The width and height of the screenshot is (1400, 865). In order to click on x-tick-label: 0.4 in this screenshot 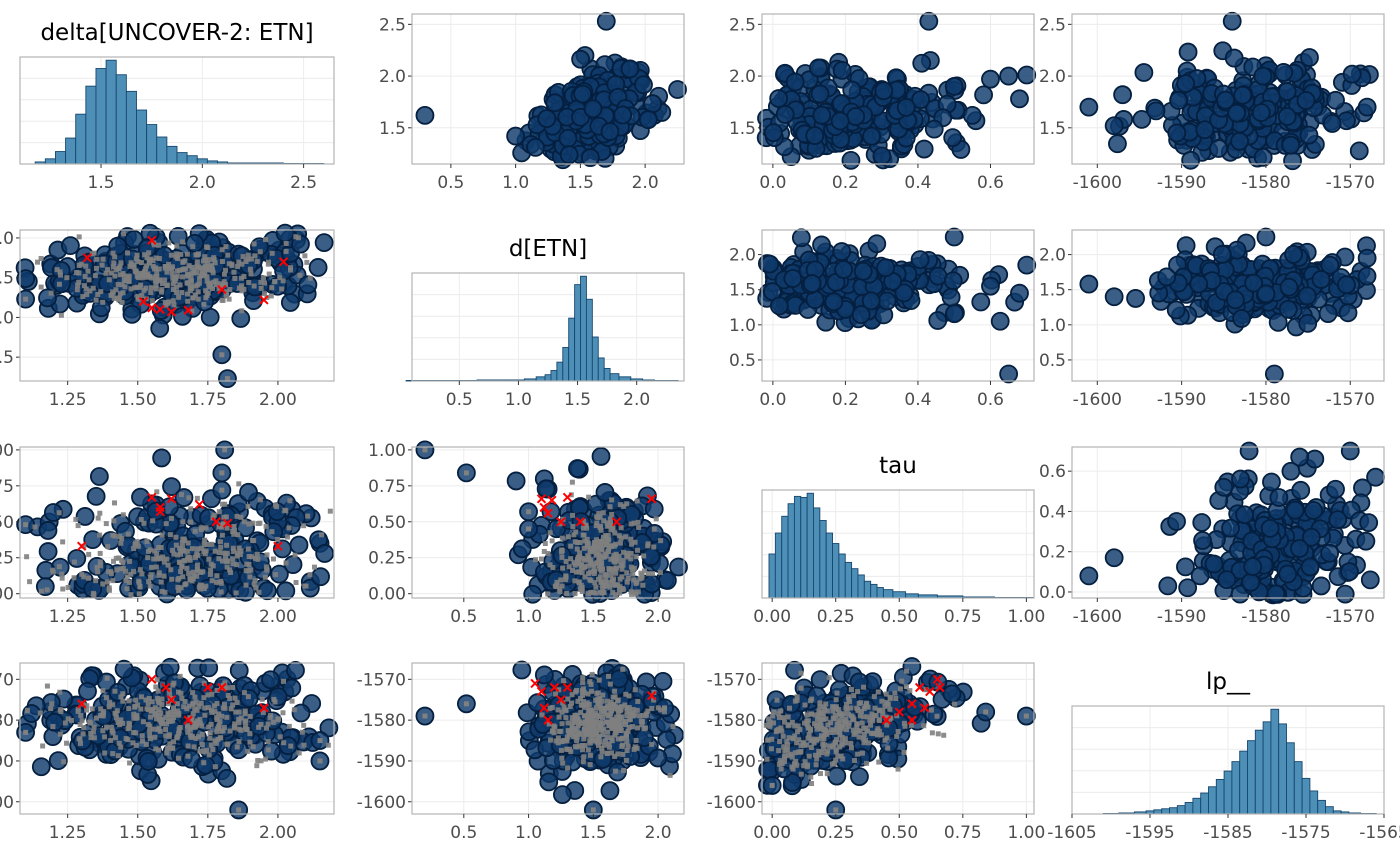, I will do `click(917, 183)`.